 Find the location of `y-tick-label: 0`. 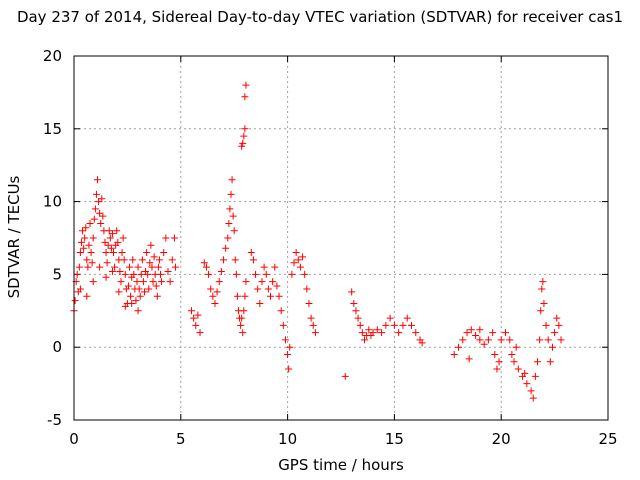

y-tick-label: 0 is located at coordinates (57, 347).